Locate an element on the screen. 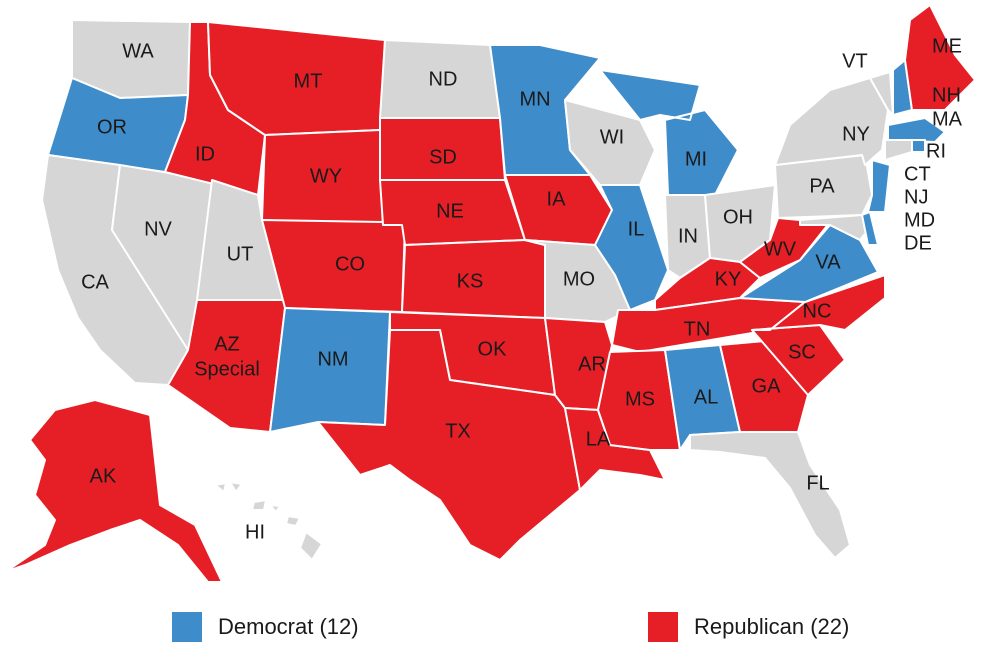 The width and height of the screenshot is (1000, 649). label-ok: OK is located at coordinates (493, 349).